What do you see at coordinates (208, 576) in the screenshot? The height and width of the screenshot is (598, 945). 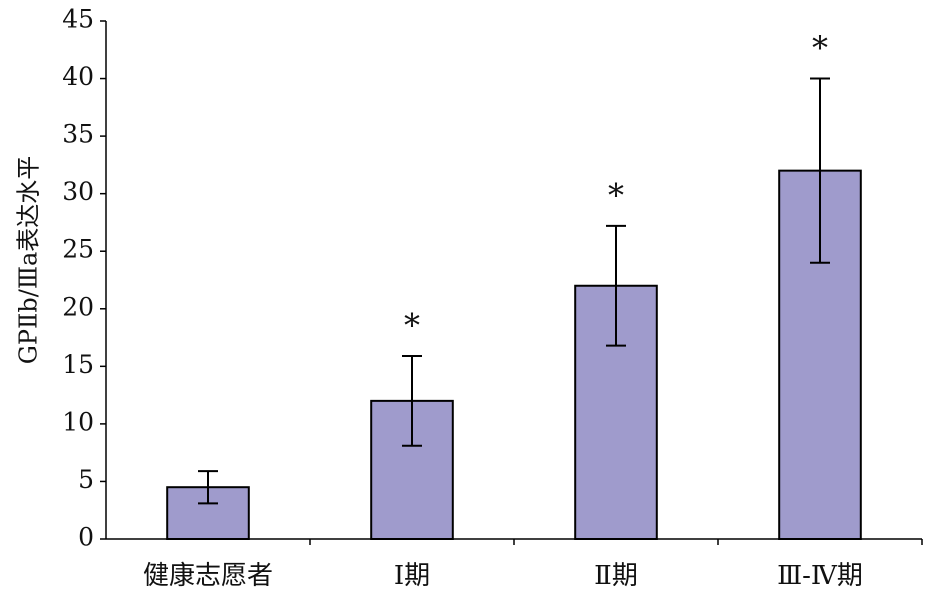 I see `x-tick-label: 健康志愿者` at bounding box center [208, 576].